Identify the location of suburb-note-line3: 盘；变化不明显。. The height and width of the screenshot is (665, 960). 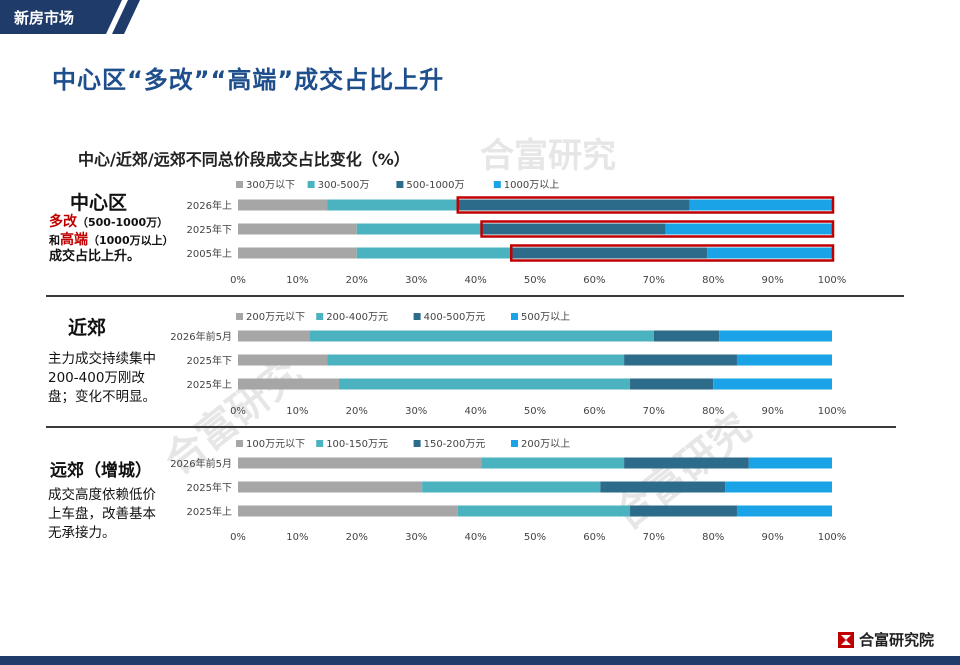
(102, 397).